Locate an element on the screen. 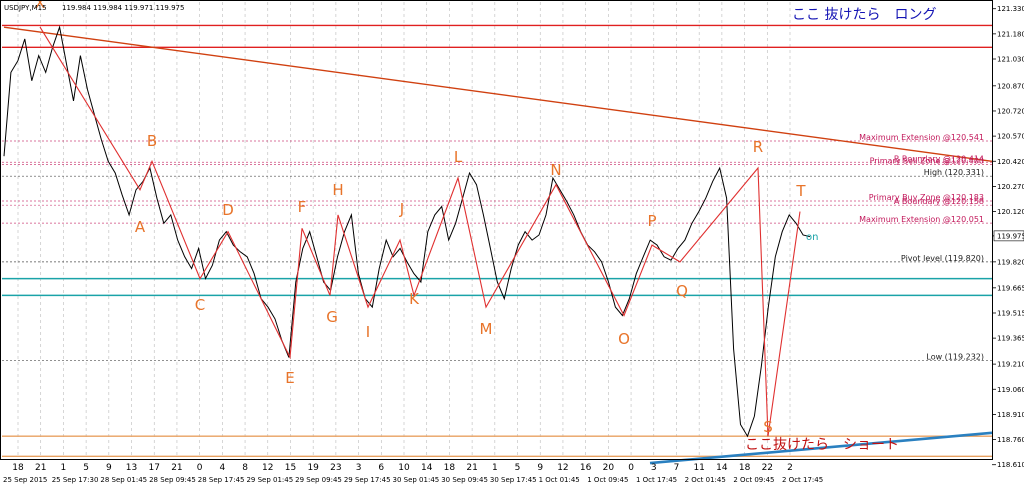  wave-label: L is located at coordinates (458, 157).